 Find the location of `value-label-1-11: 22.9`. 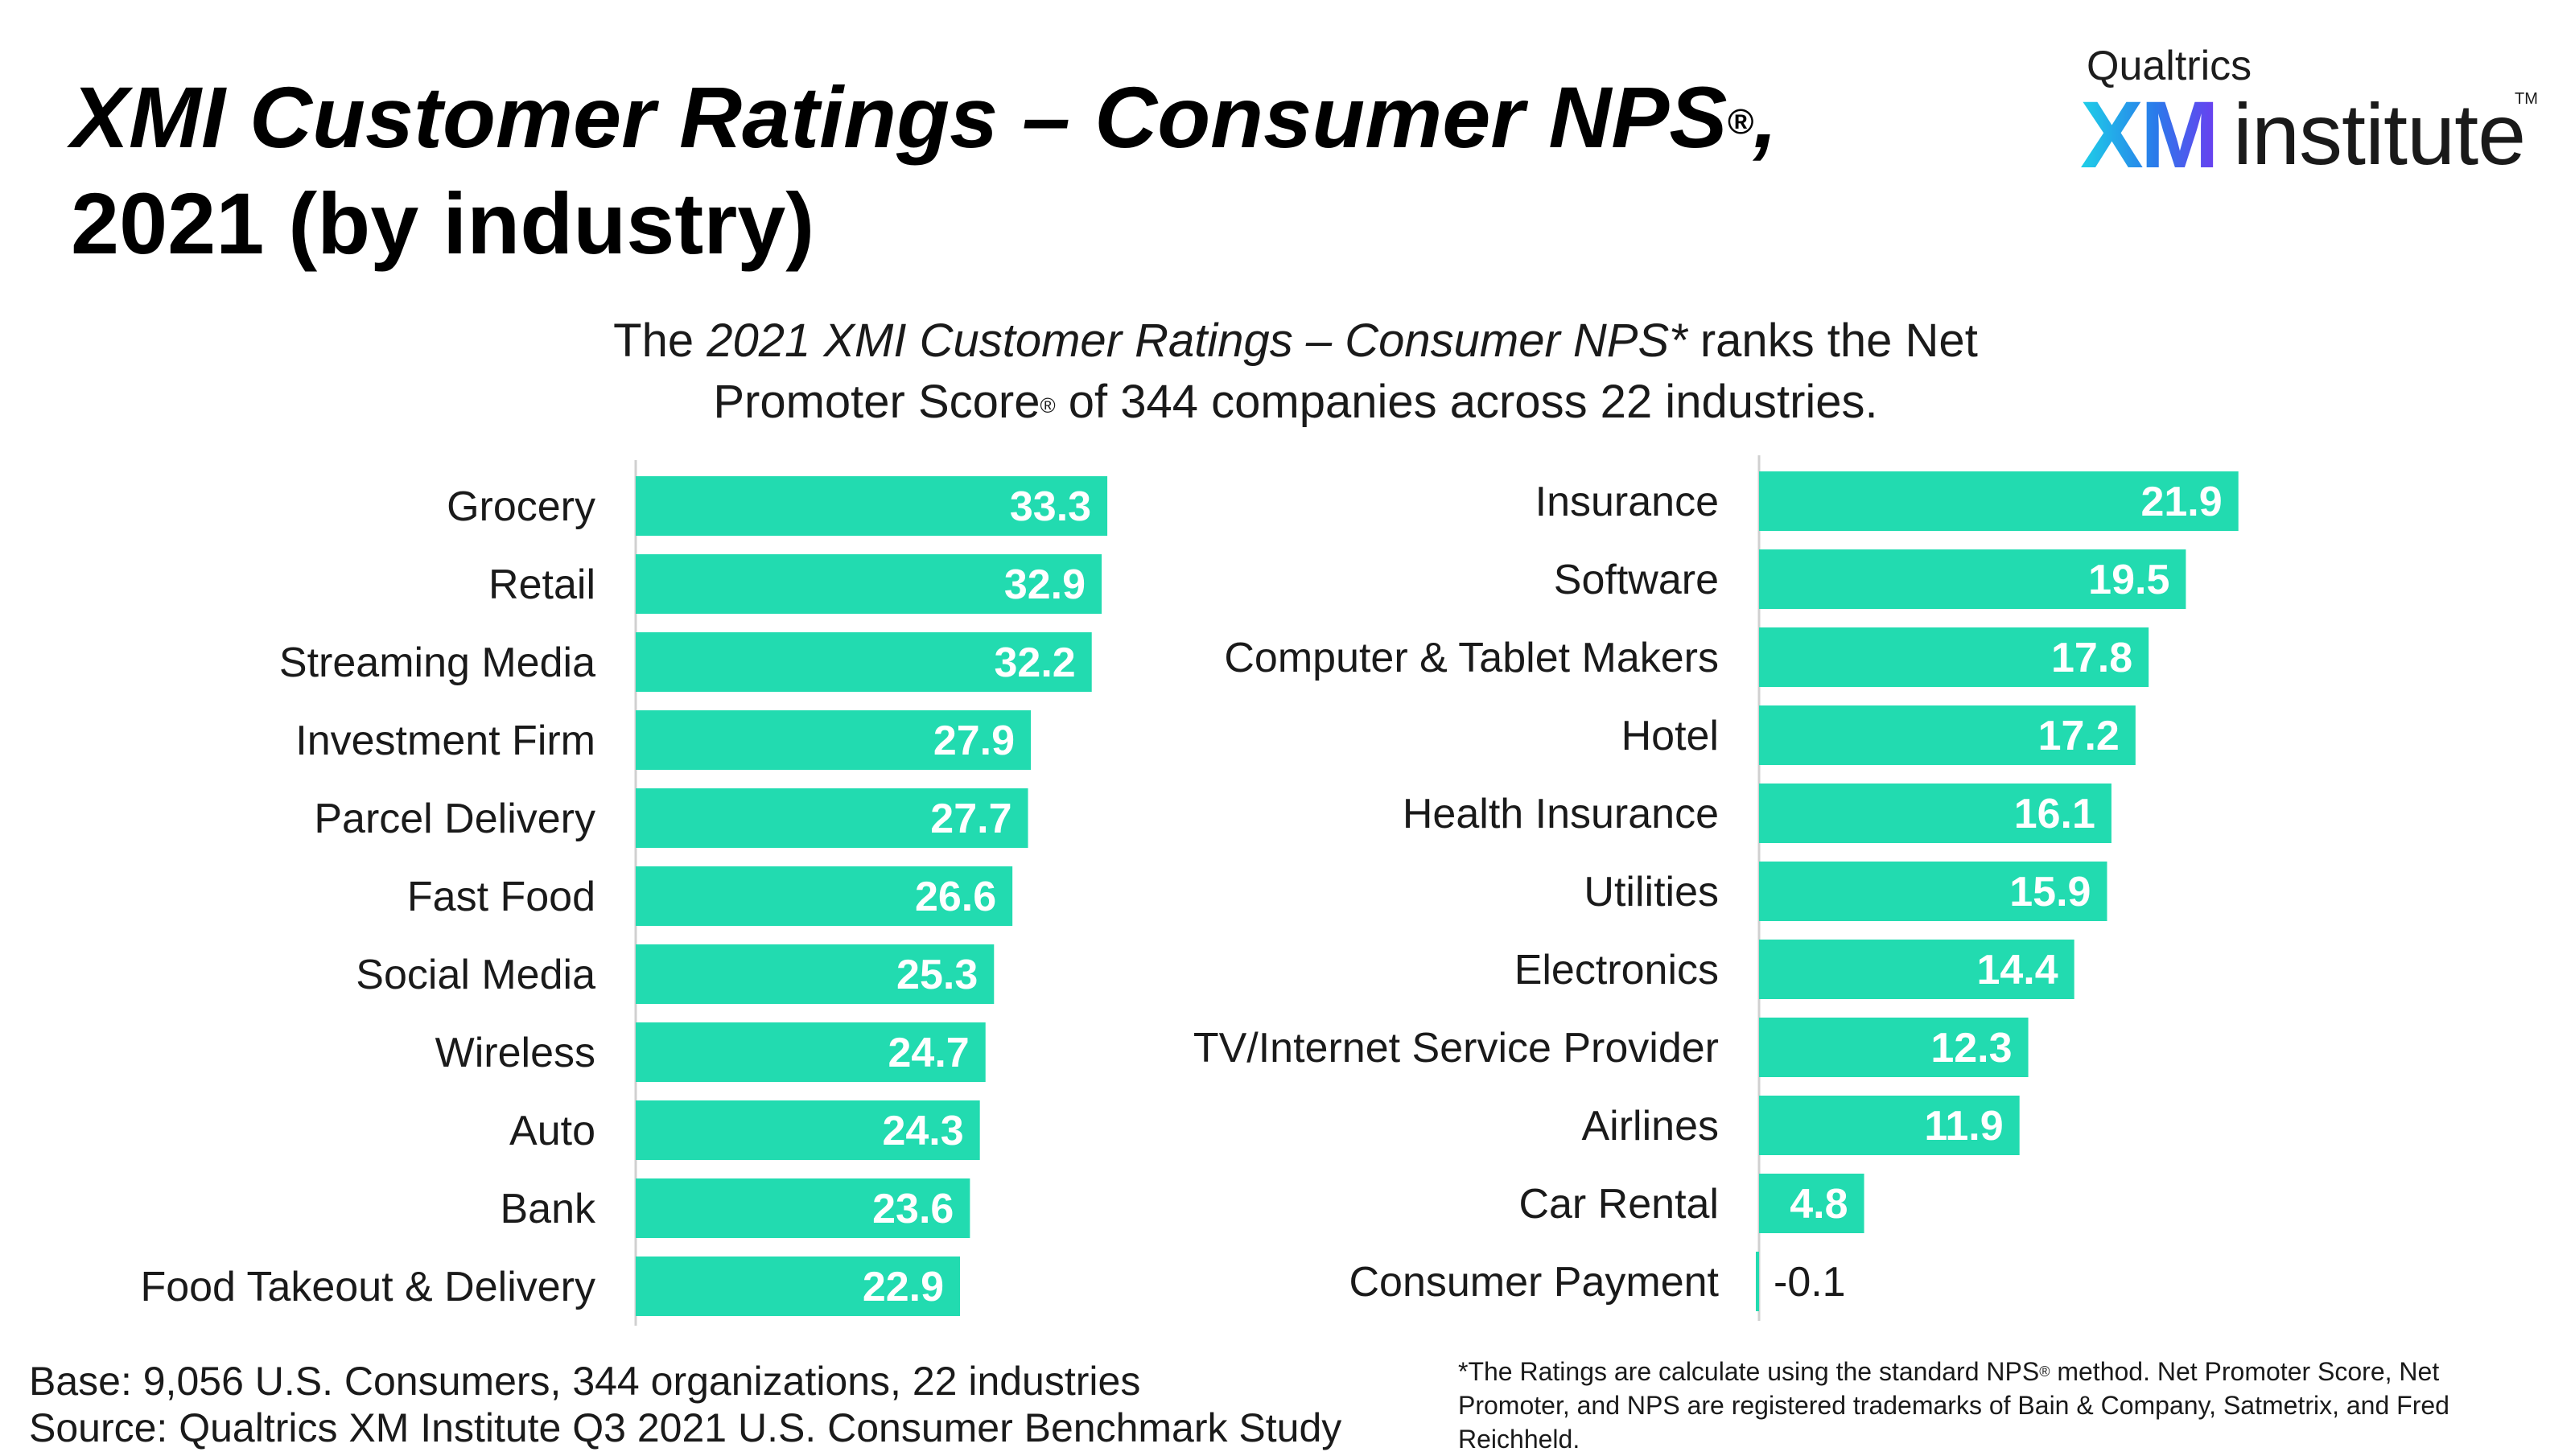

value-label-1-11: 22.9 is located at coordinates (903, 1287).